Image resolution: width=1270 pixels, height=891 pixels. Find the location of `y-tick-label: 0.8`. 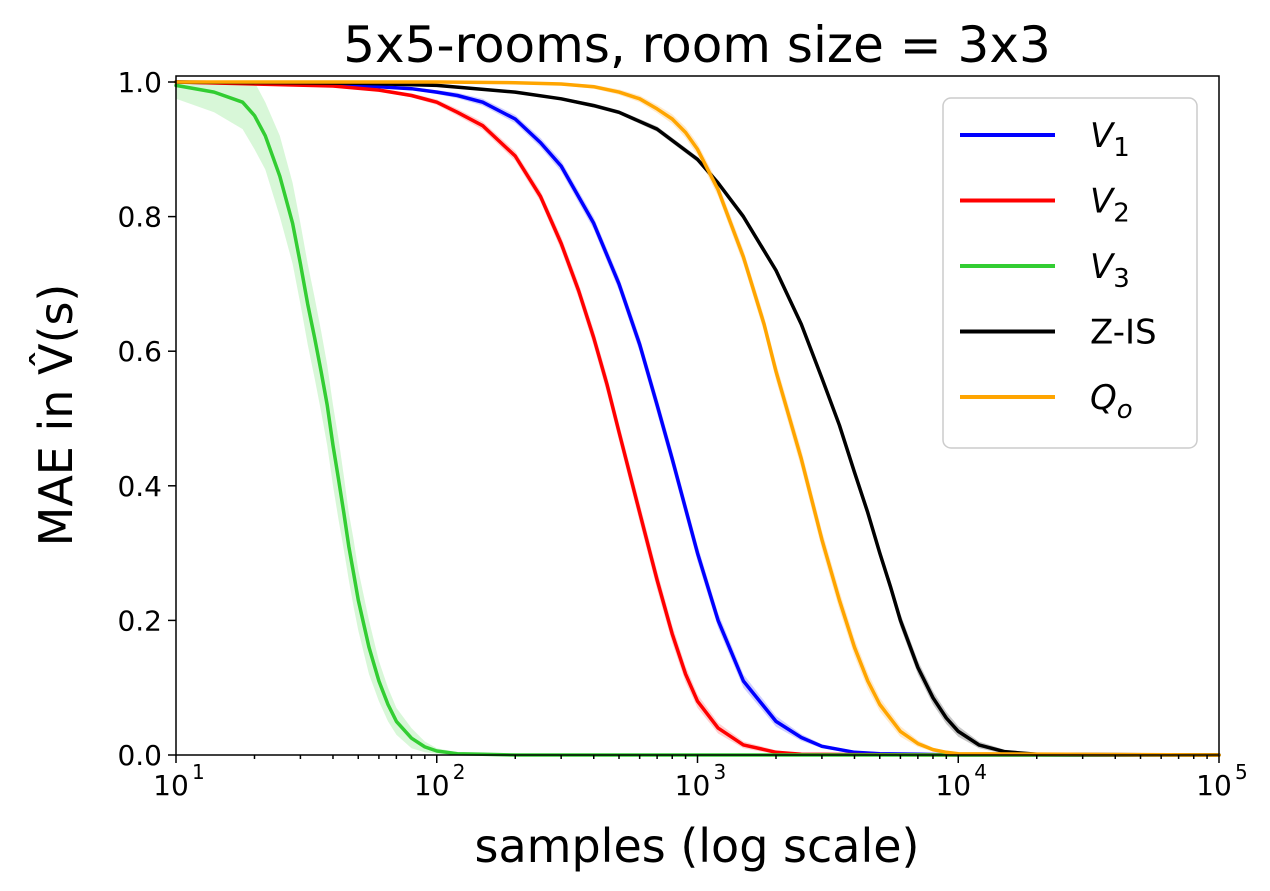

y-tick-label: 0.8 is located at coordinates (139, 217).